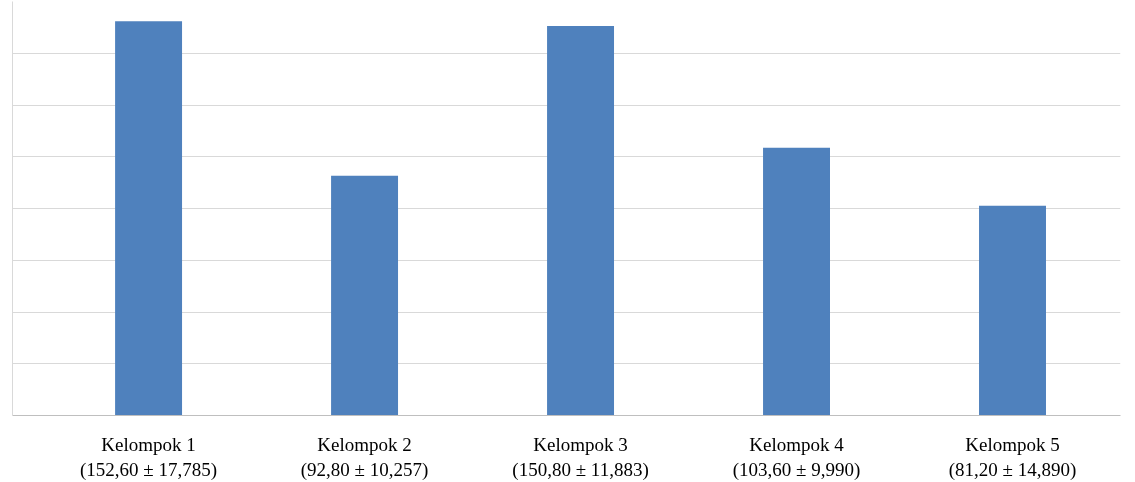  Describe the element at coordinates (149, 457) in the screenshot. I see `x-tick-label: Kelompok 1 (152,60 ± 17,785)` at that location.